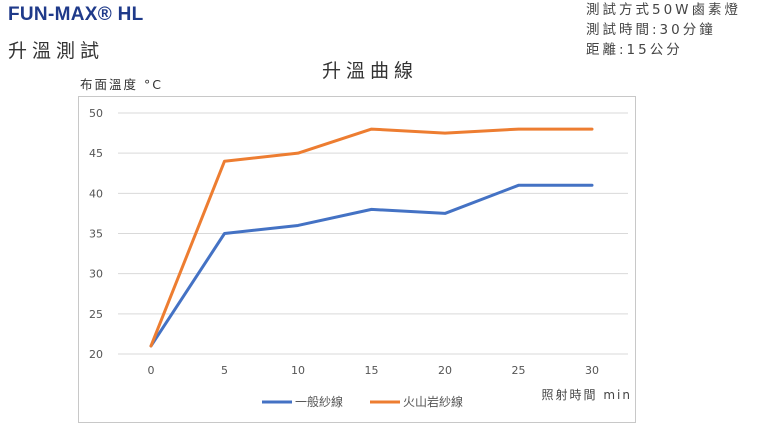 The width and height of the screenshot is (760, 428). I want to click on y-tick-label: 45, so click(96, 153).